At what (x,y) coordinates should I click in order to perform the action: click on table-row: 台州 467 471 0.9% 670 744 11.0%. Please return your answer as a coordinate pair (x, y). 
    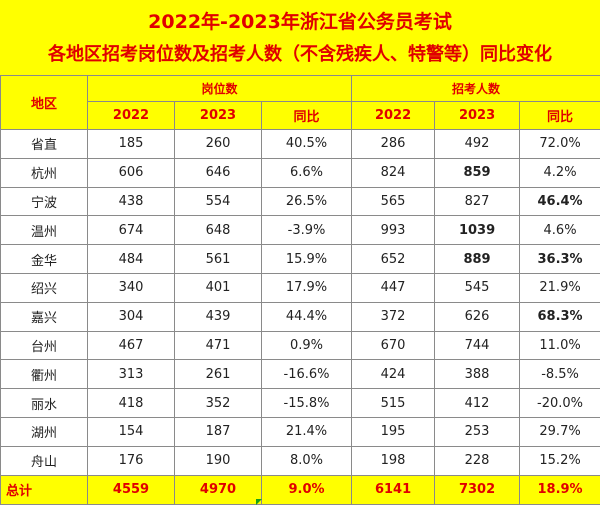
    Looking at the image, I should click on (300, 345).